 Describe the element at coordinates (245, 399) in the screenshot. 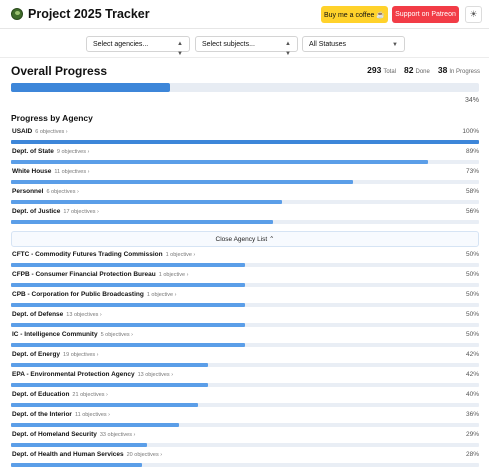

I see `agency-row: Dept. of Education 21 objectives › 40%` at that location.